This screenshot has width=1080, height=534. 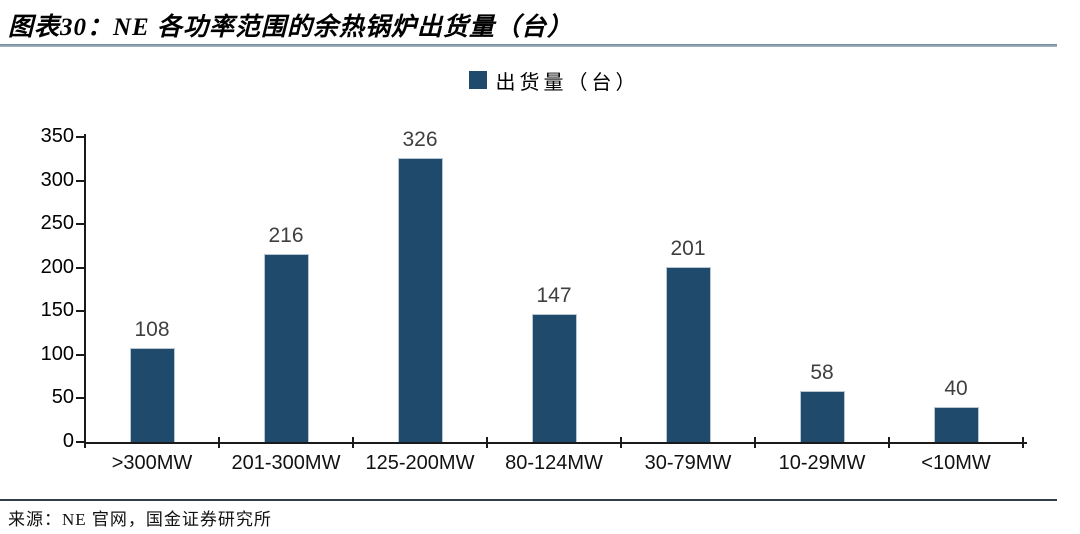 What do you see at coordinates (57, 266) in the screenshot?
I see `y-axis-tick-label: 200` at bounding box center [57, 266].